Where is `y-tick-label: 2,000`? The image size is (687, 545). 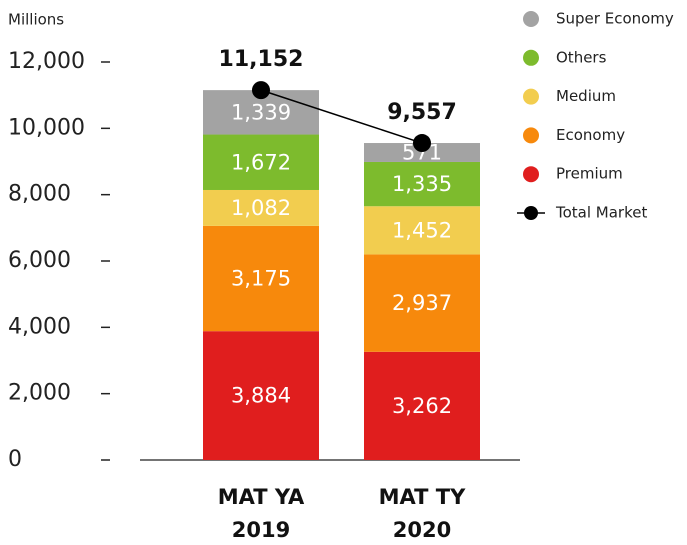 y-tick-label: 2,000 is located at coordinates (39, 393).